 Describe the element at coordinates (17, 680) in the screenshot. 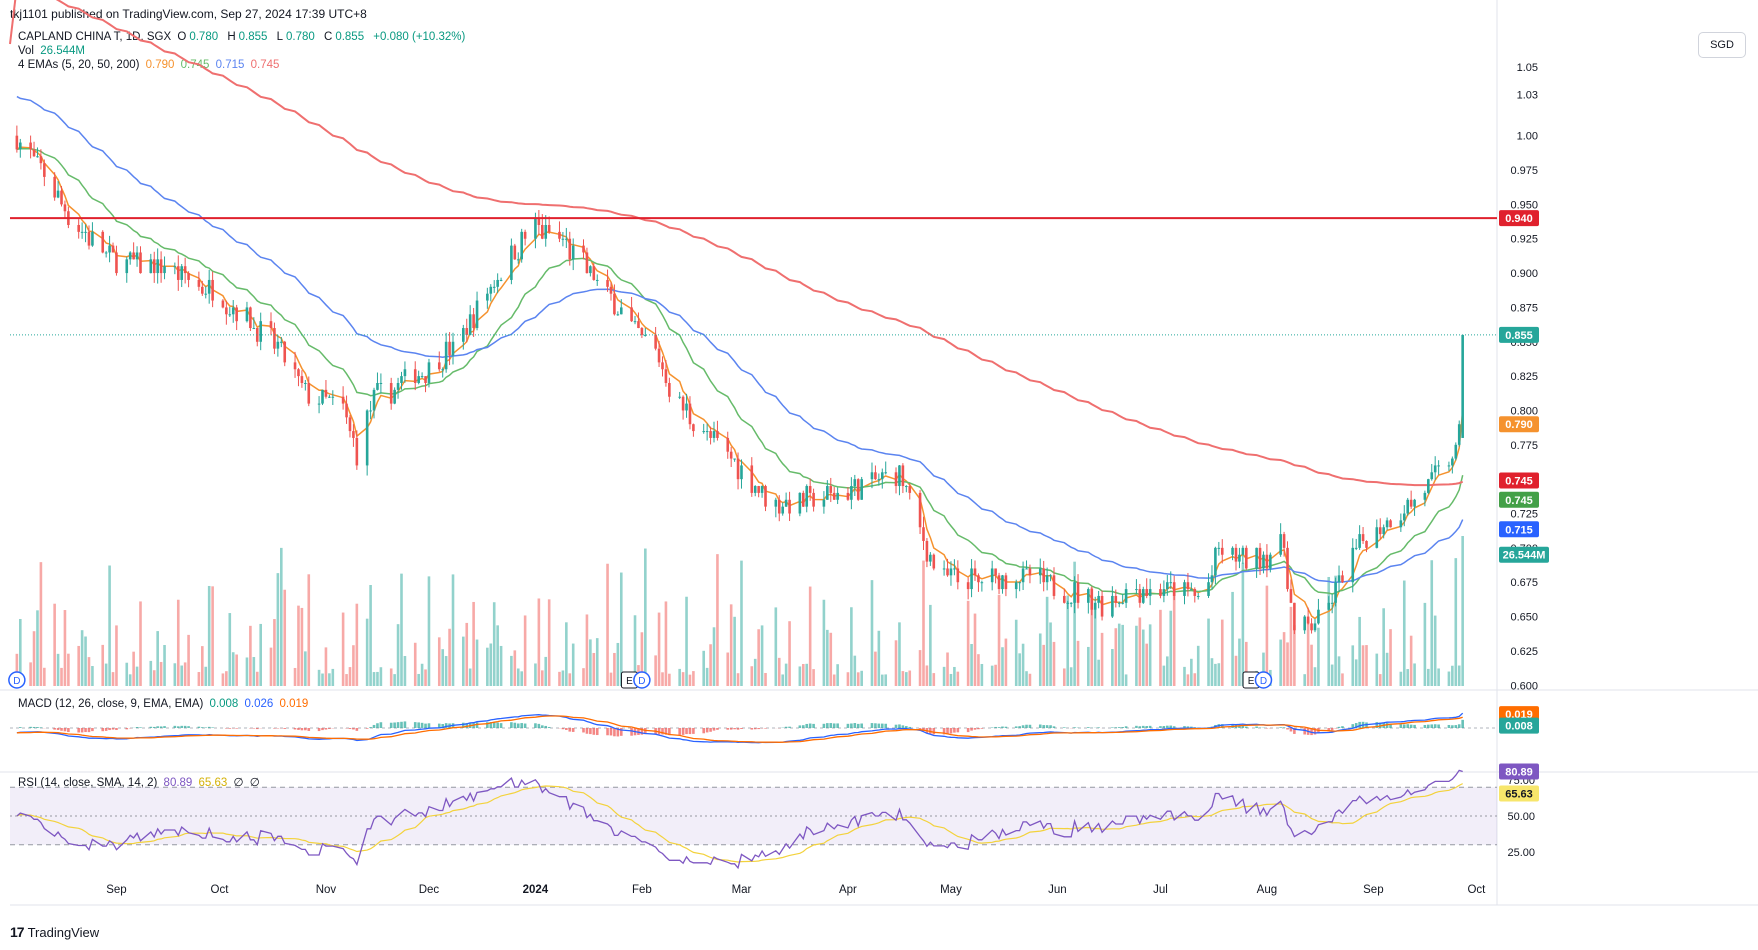

I see `dividend-marker-icon` at that location.